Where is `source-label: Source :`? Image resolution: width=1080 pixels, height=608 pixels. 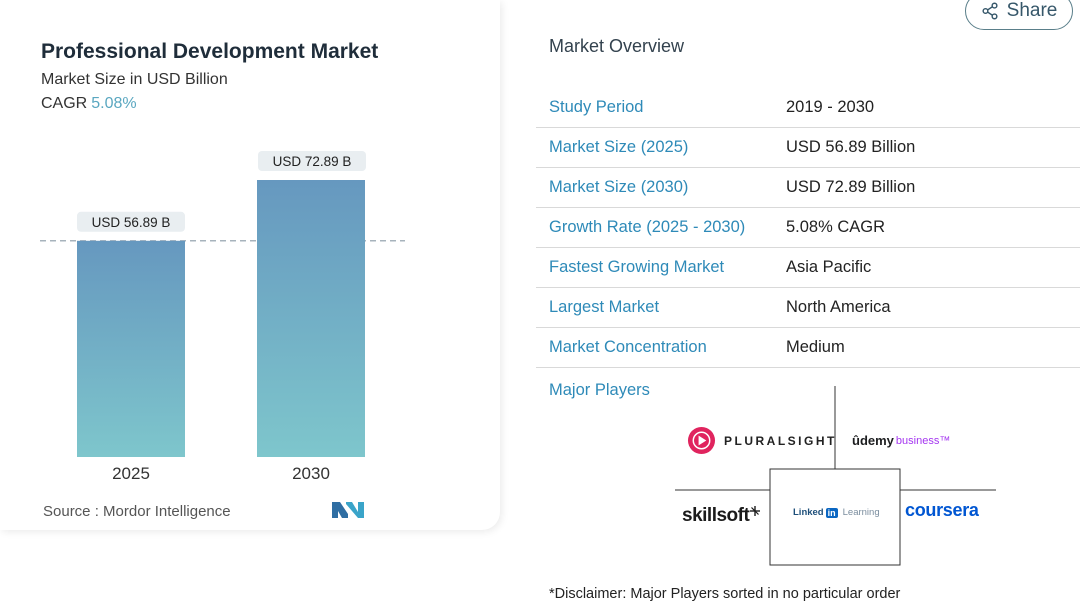
source-label: Source : is located at coordinates (71, 511).